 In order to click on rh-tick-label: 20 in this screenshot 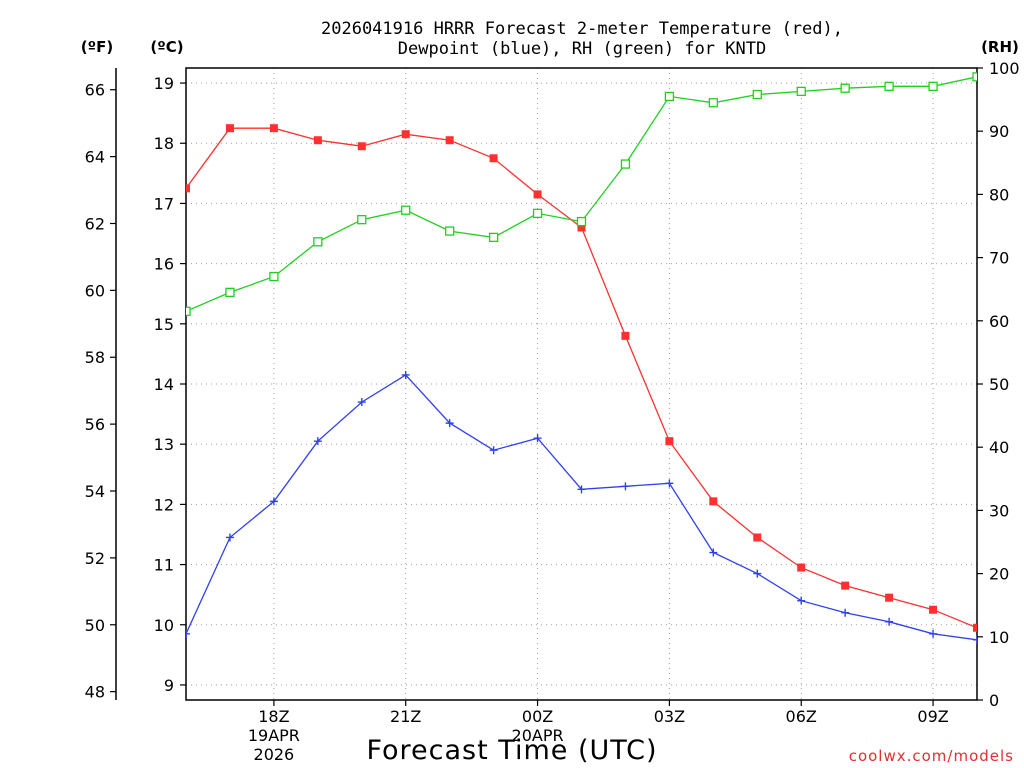, I will do `click(999, 574)`.